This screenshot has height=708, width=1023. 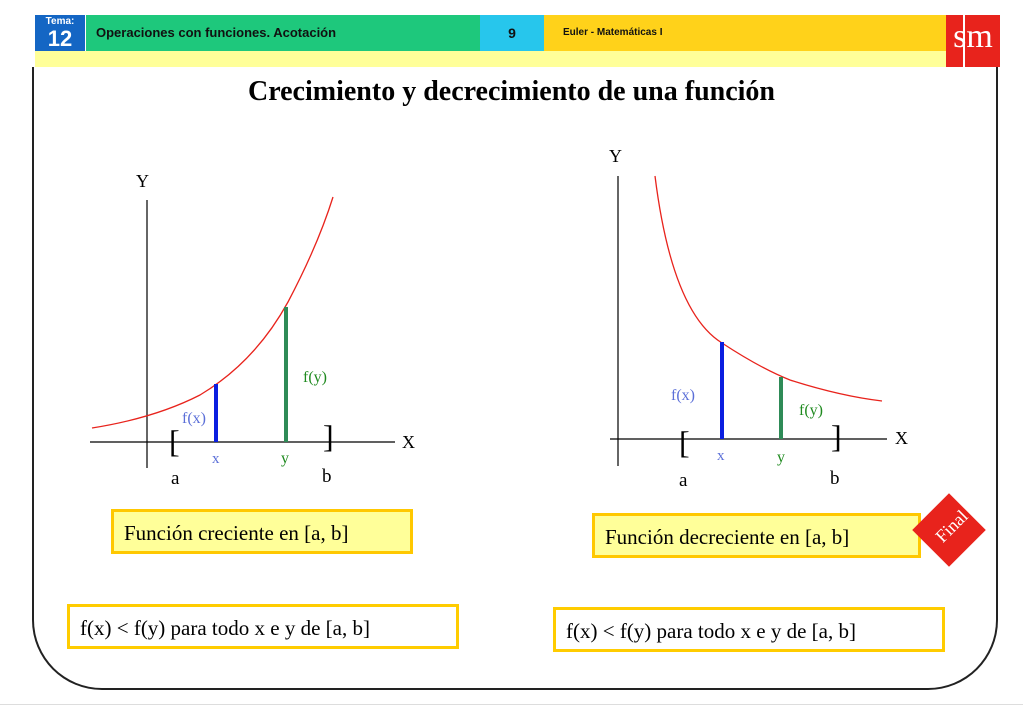 What do you see at coordinates (194, 418) in the screenshot?
I see `left-fx-label: f(x)` at bounding box center [194, 418].